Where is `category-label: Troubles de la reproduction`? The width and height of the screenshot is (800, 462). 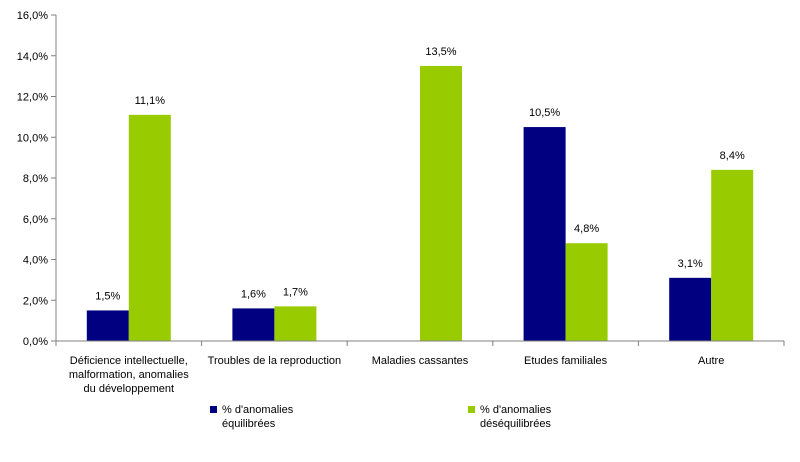
category-label: Troubles de la reproduction is located at coordinates (275, 361).